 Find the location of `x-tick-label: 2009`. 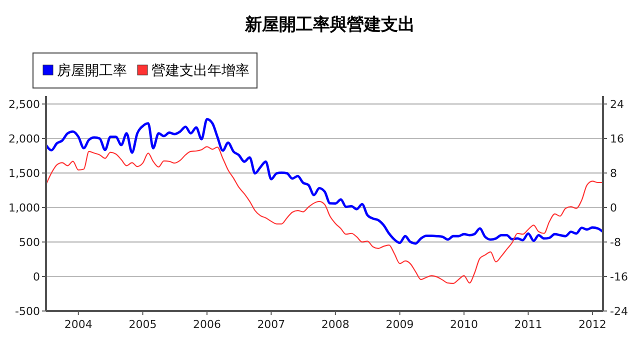

x-tick-label: 2009 is located at coordinates (400, 324).